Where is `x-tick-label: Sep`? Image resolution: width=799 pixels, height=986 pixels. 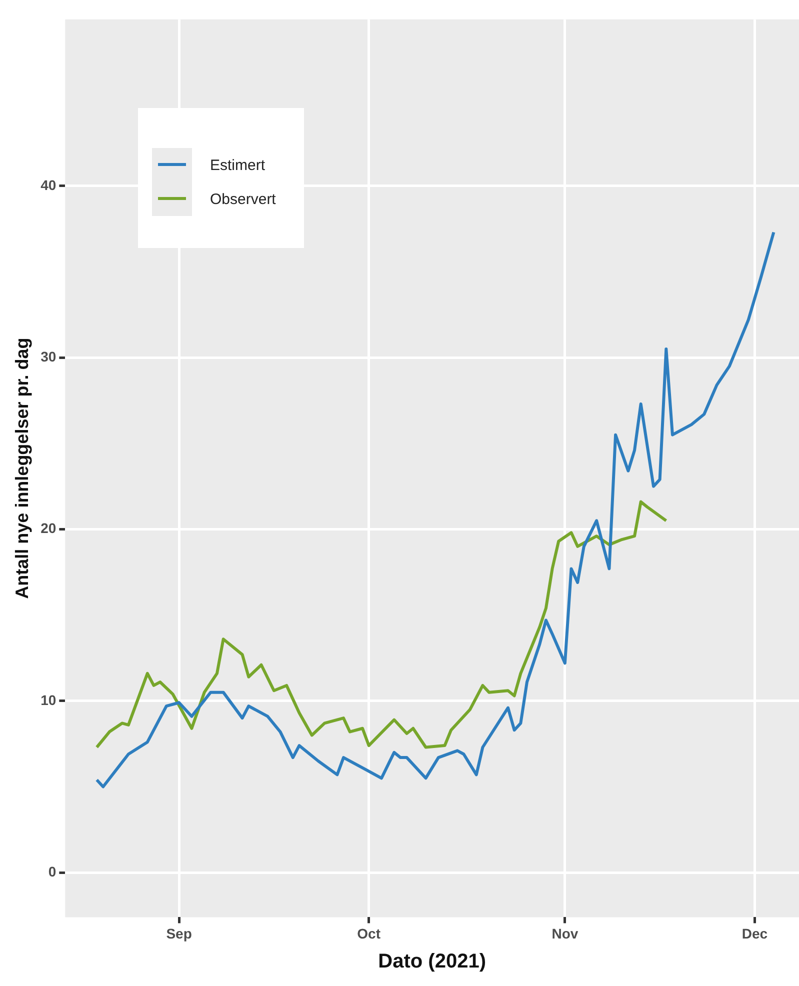 x-tick-label: Sep is located at coordinates (179, 933).